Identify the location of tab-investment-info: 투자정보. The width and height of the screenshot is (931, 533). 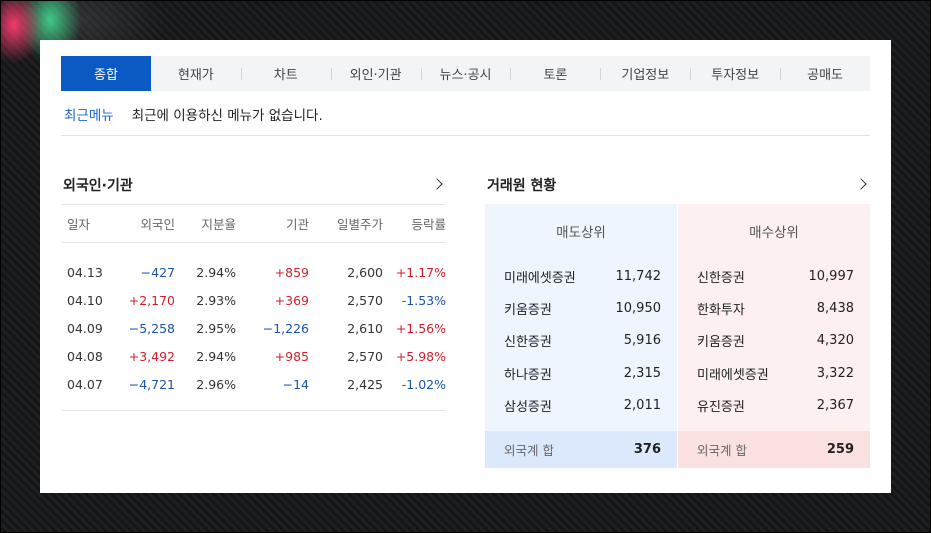
(735, 73).